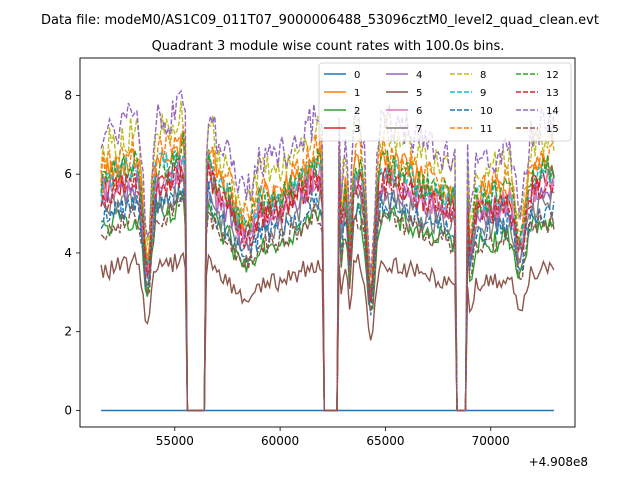 Image resolution: width=640 pixels, height=480 pixels. What do you see at coordinates (175, 441) in the screenshot?
I see `x-tick-label: 55000` at bounding box center [175, 441].